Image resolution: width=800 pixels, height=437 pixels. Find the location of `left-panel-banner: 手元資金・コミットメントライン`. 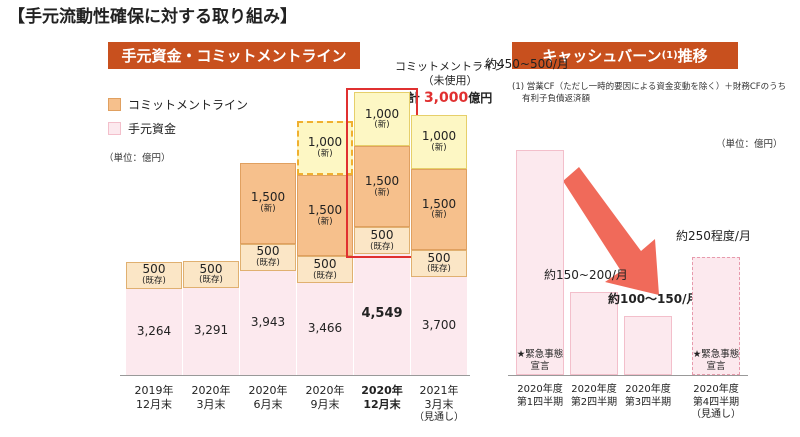

left-panel-banner: 手元資金・コミットメントライン is located at coordinates (234, 55).